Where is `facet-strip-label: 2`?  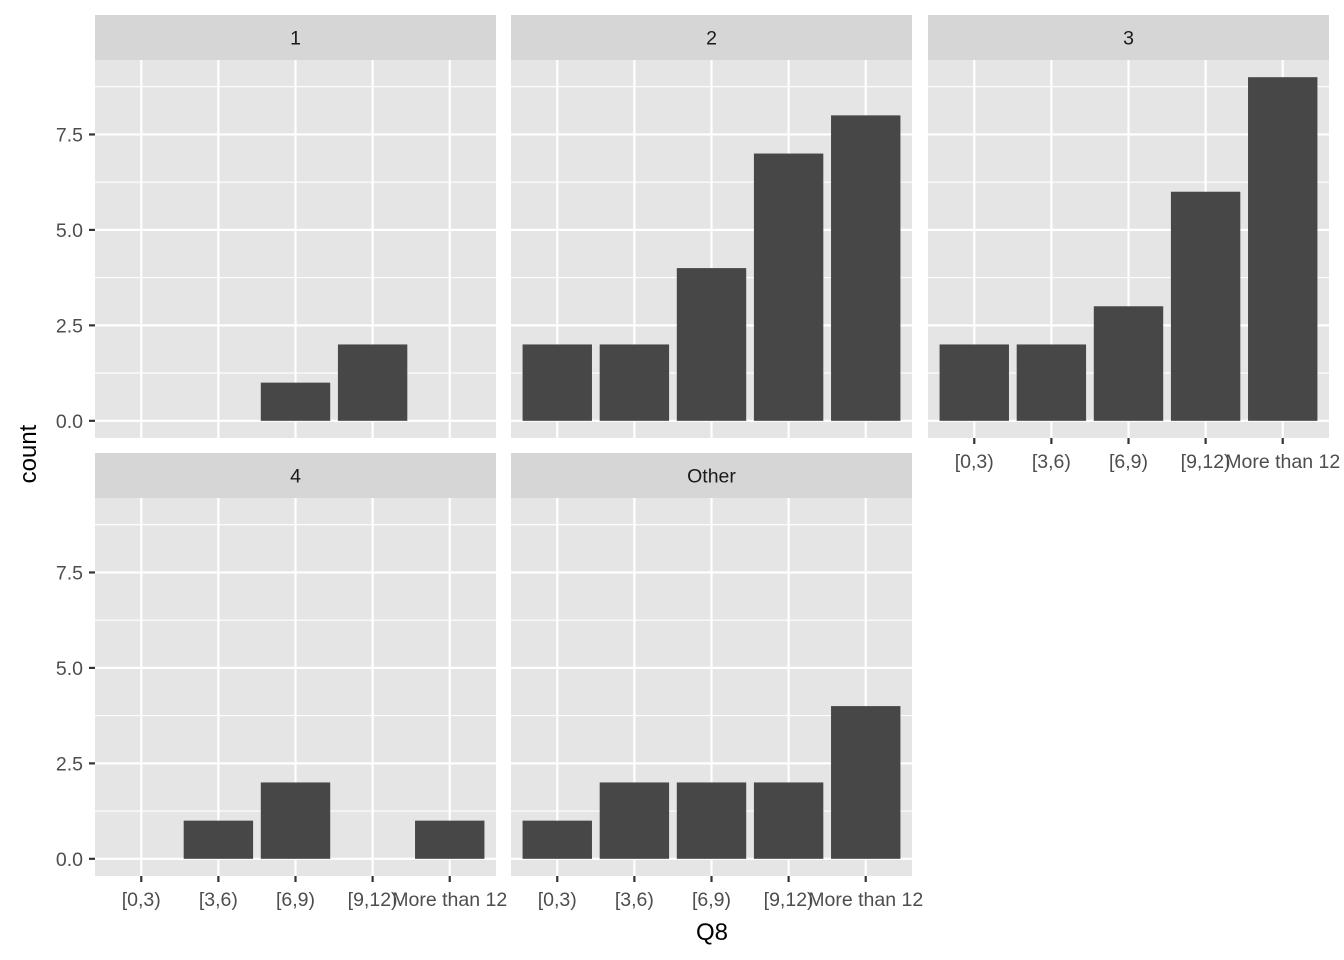
facet-strip-label: 2 is located at coordinates (711, 39).